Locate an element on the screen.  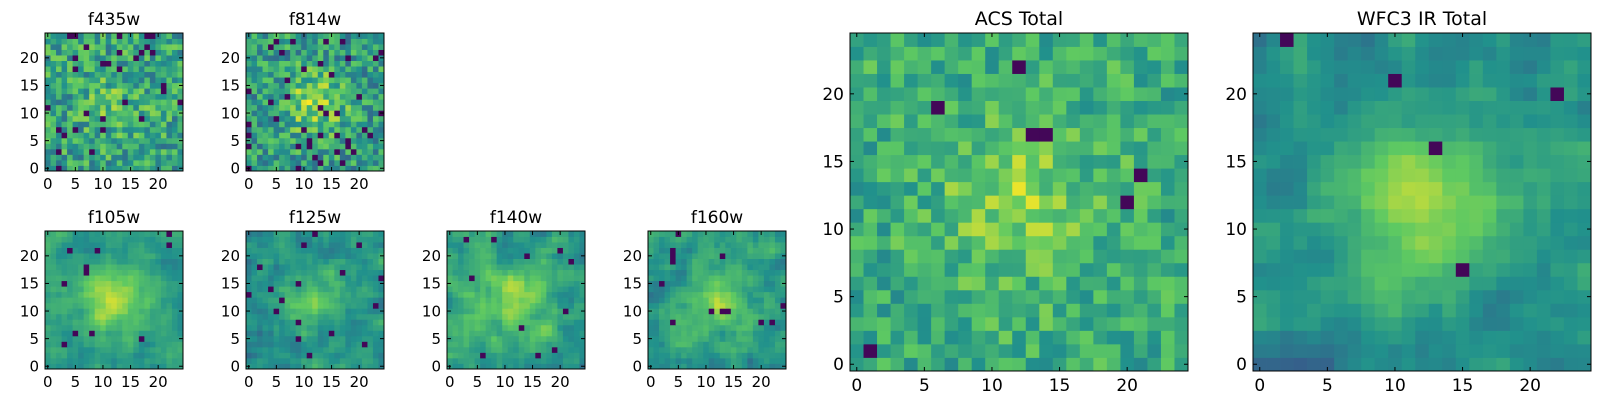
x-tick-label: 5 is located at coordinates (924, 386).